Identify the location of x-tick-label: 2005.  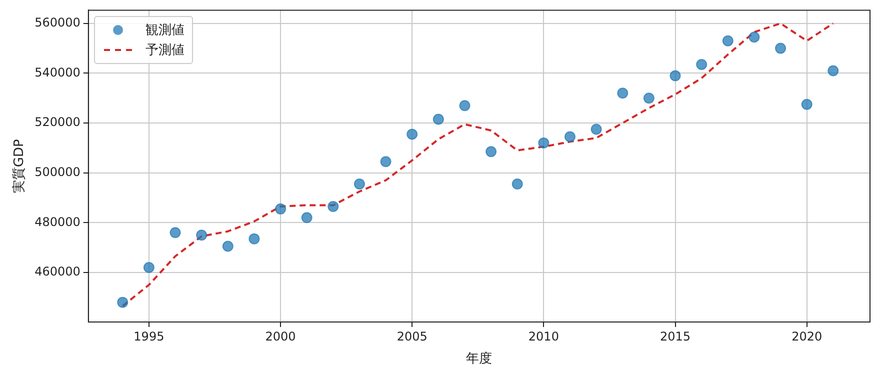
(412, 336).